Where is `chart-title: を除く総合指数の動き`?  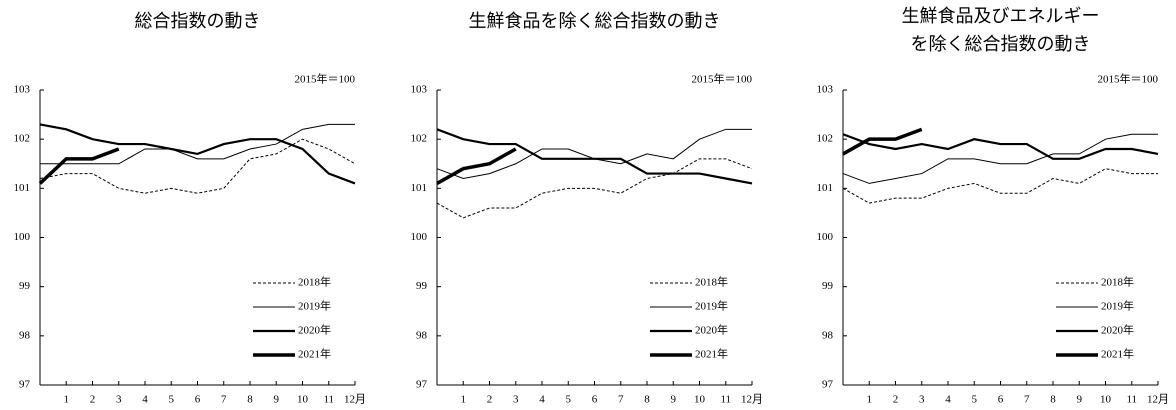
chart-title: を除く総合指数の動き is located at coordinates (1001, 44).